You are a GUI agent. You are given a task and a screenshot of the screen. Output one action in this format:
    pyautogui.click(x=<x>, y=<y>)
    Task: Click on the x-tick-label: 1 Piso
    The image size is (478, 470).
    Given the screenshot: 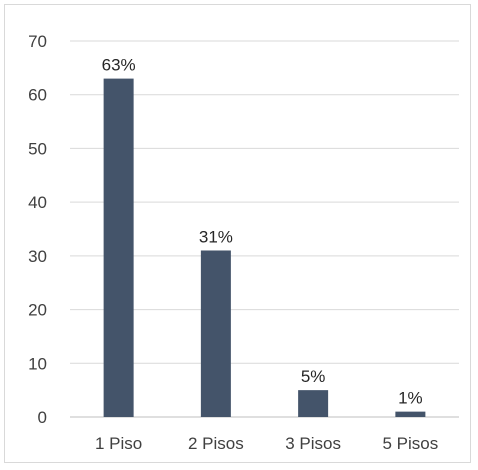 What is the action you would take?
    pyautogui.click(x=118, y=443)
    